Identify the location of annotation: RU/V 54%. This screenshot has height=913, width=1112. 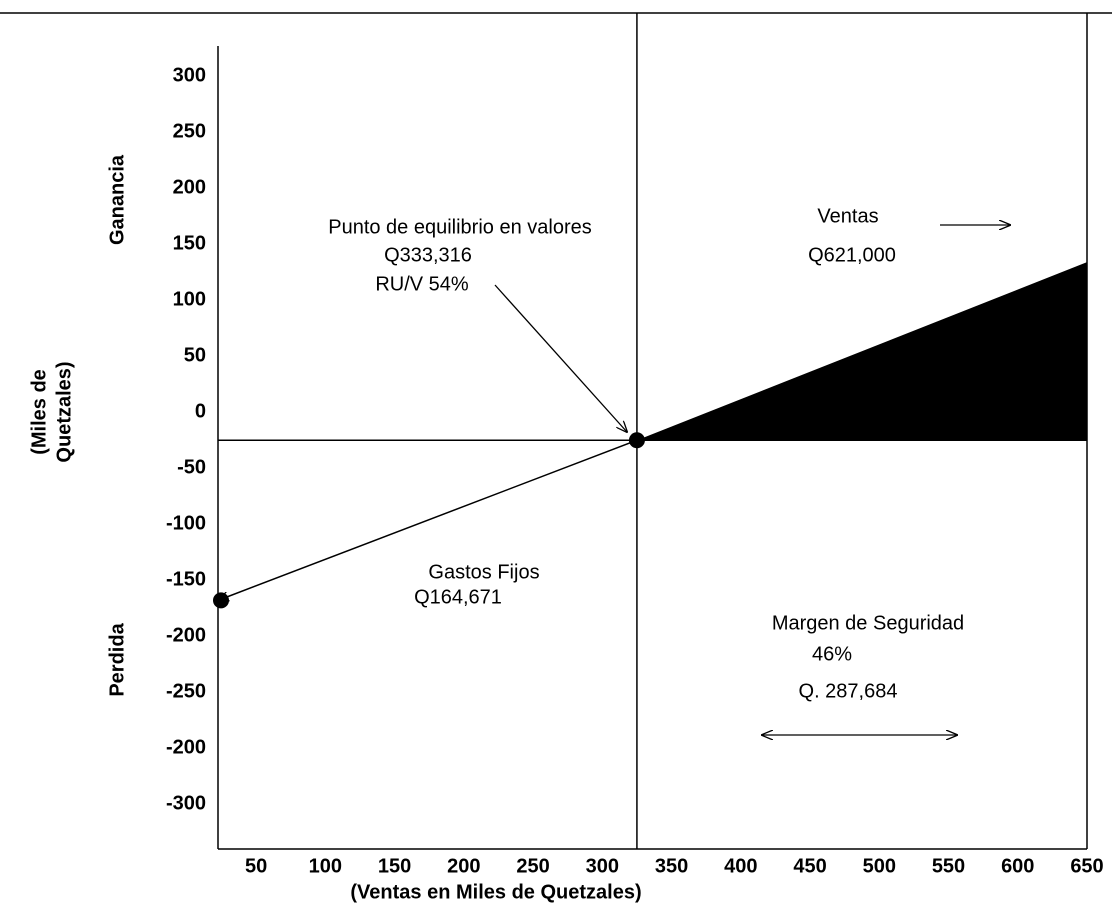
(422, 284).